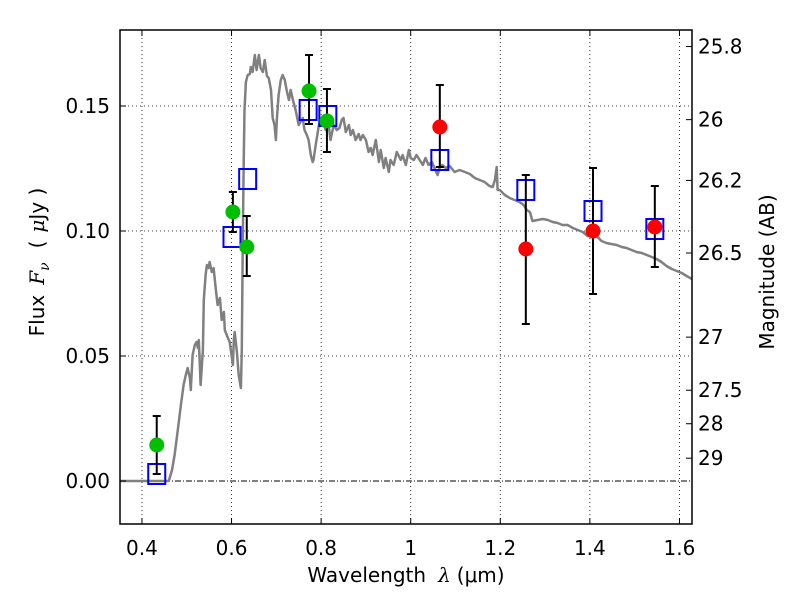 This screenshot has height=600, width=800. I want to click on y-axis-label: FluxFν(μJy ), so click(39, 262).